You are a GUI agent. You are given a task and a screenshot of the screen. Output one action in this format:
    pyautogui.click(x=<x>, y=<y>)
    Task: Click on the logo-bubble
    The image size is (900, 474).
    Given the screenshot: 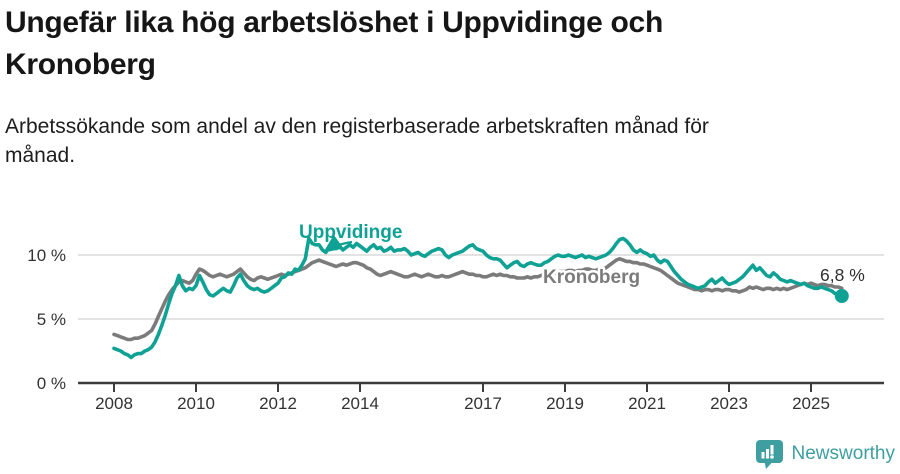 What is the action you would take?
    pyautogui.click(x=769, y=454)
    